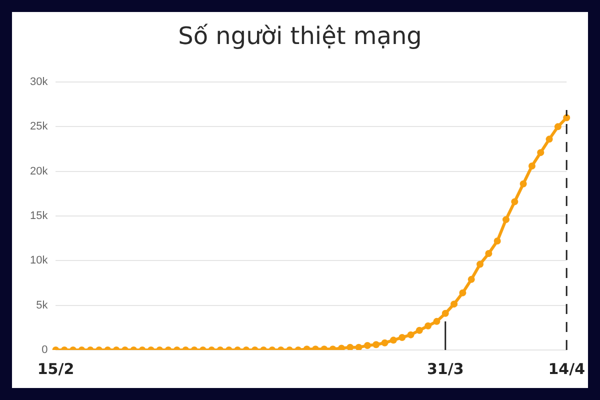  Describe the element at coordinates (300, 36) in the screenshot. I see `chart-title: Số người thiệt mạng` at that location.